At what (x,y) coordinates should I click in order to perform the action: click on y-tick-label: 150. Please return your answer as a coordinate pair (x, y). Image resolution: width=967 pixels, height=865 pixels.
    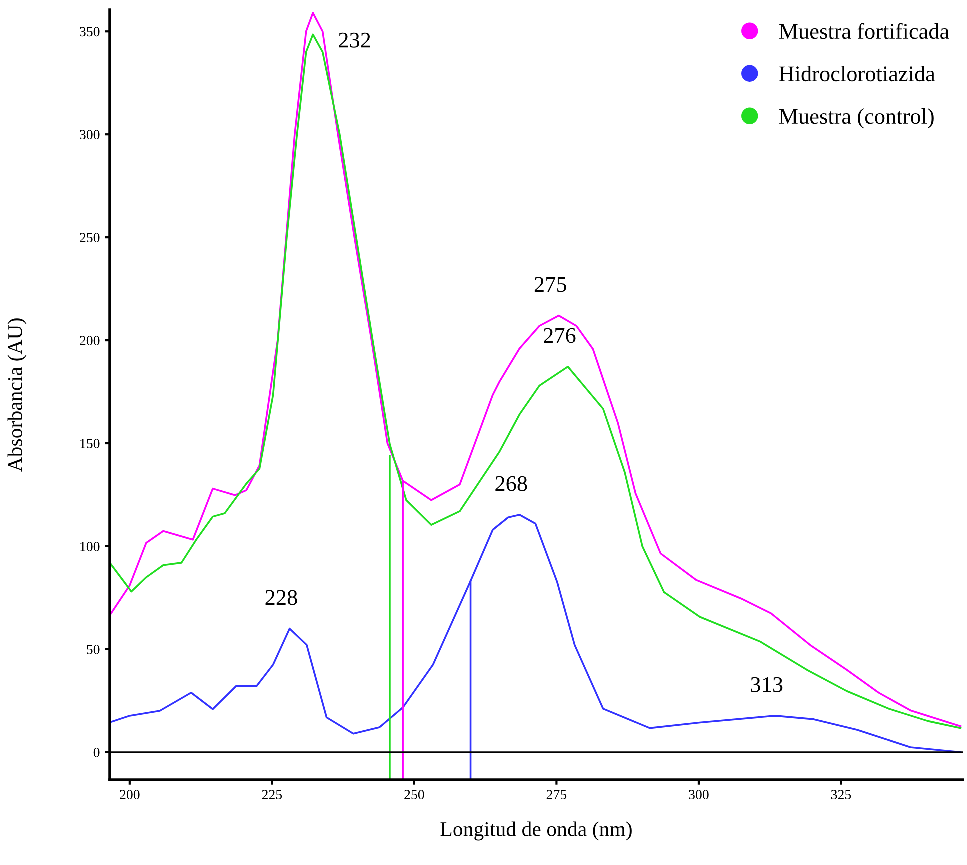
    Looking at the image, I should click on (90, 443).